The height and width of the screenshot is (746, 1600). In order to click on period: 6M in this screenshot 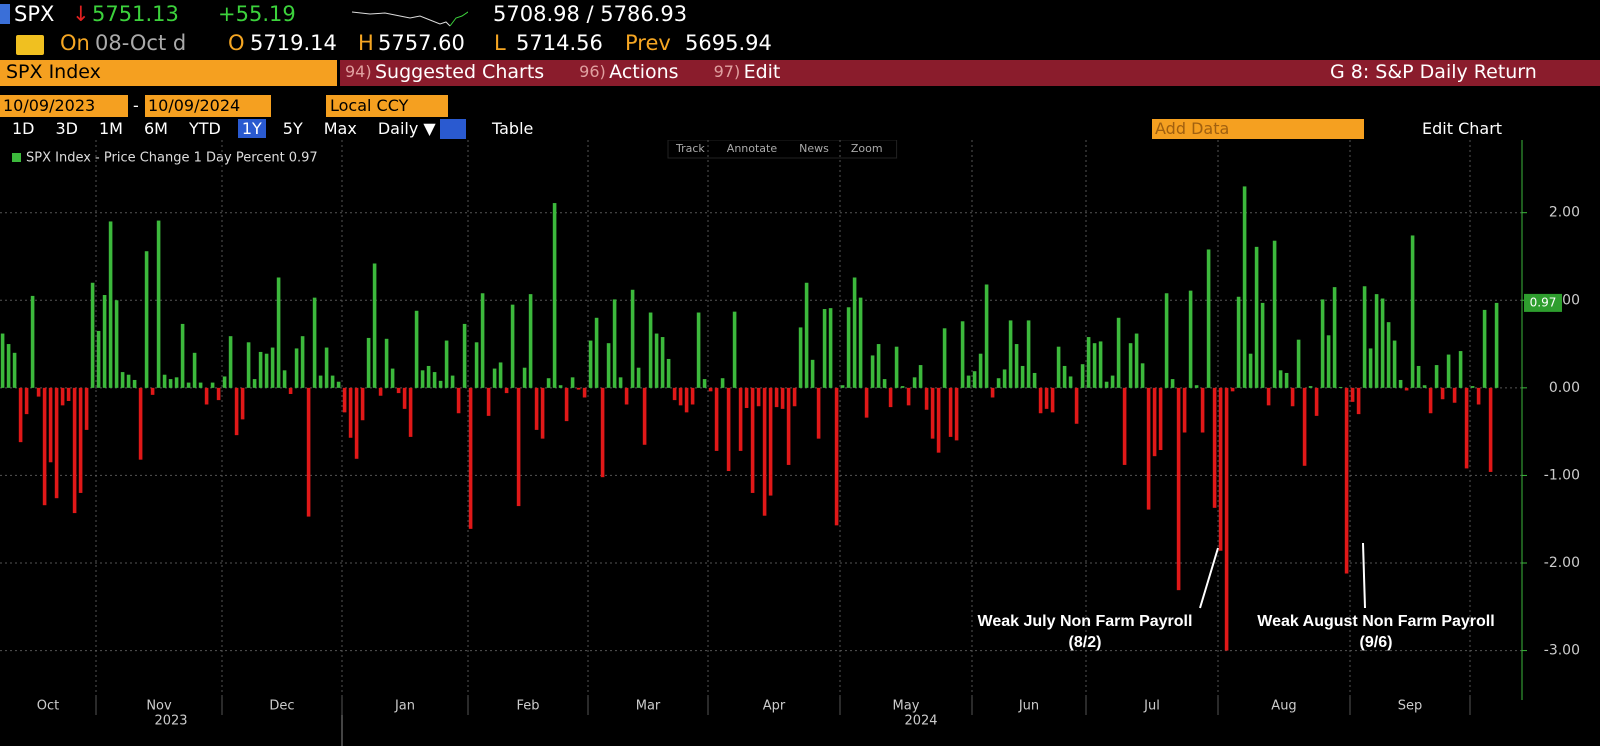, I will do `click(155, 128)`.